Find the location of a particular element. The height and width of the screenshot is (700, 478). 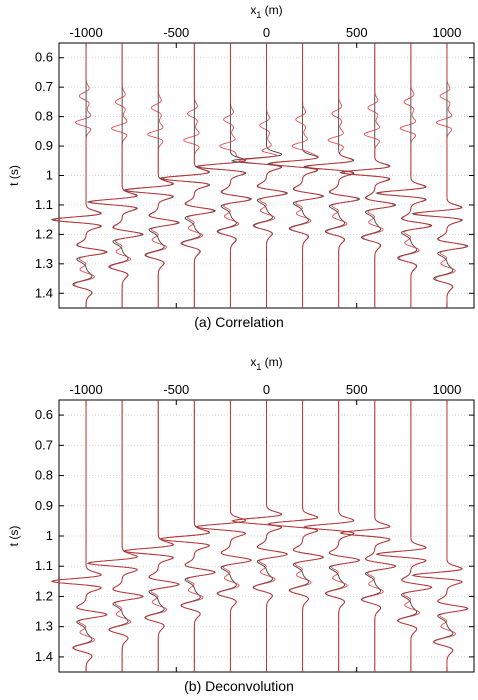

caption-correlation: (a) Correlation is located at coordinates (239, 322).